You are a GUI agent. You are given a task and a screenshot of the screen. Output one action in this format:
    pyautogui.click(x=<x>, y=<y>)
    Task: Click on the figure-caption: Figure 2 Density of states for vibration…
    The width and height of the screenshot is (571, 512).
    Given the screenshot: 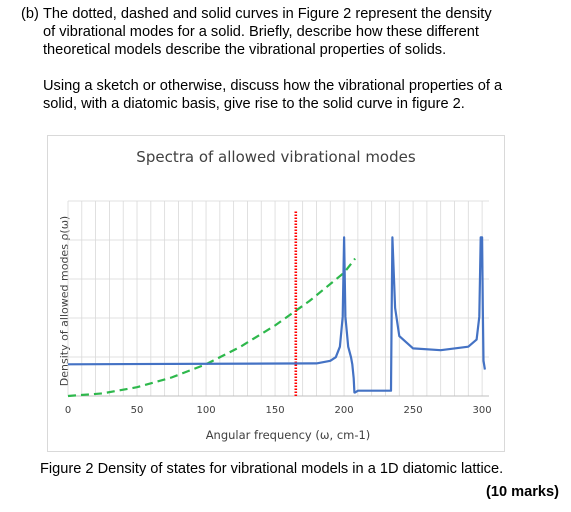 What is the action you would take?
    pyautogui.click(x=272, y=469)
    